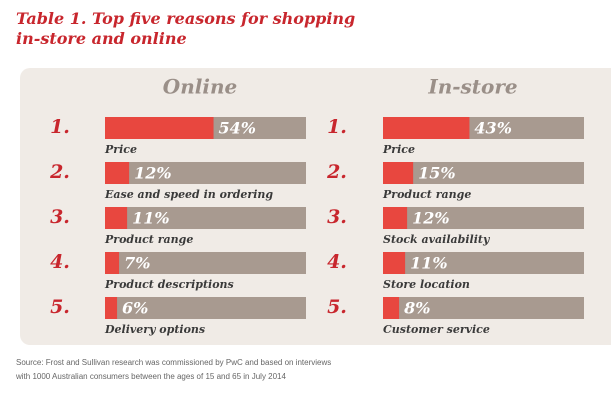  Describe the element at coordinates (437, 239) in the screenshot. I see `category-label: Stock availability` at that location.